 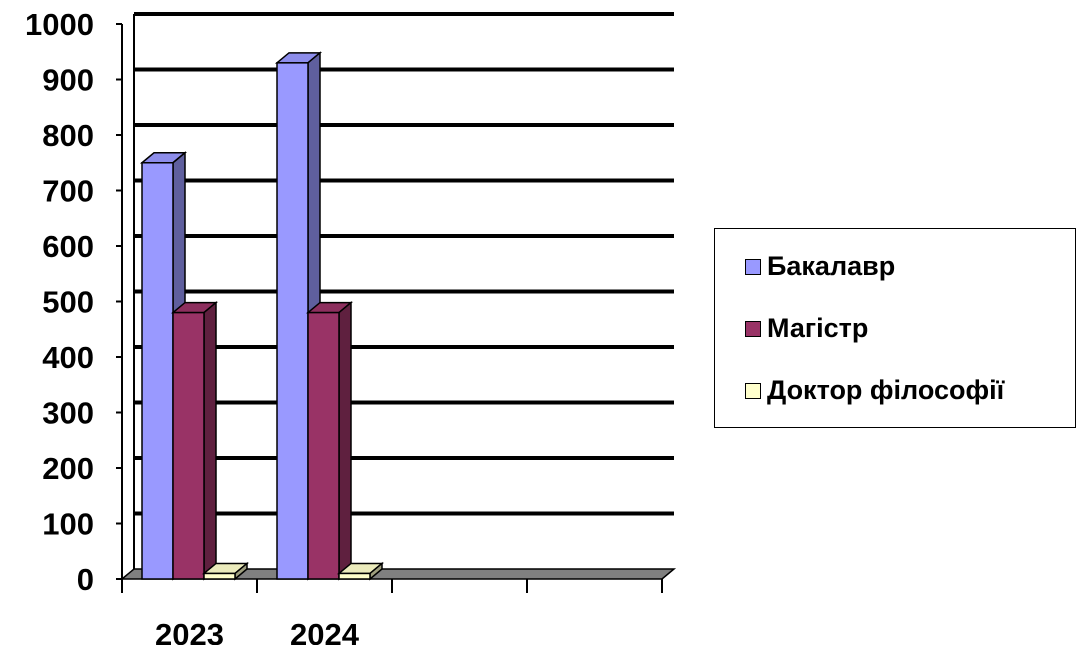 I want to click on y-tick-label: 400, so click(x=68, y=357).